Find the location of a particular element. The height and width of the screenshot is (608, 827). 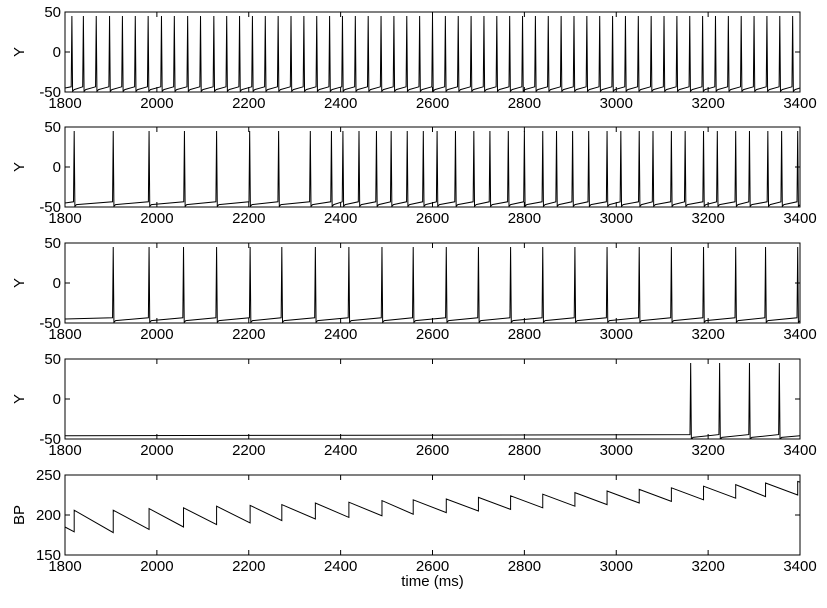

y-tick-label: 250 is located at coordinates (48, 475).